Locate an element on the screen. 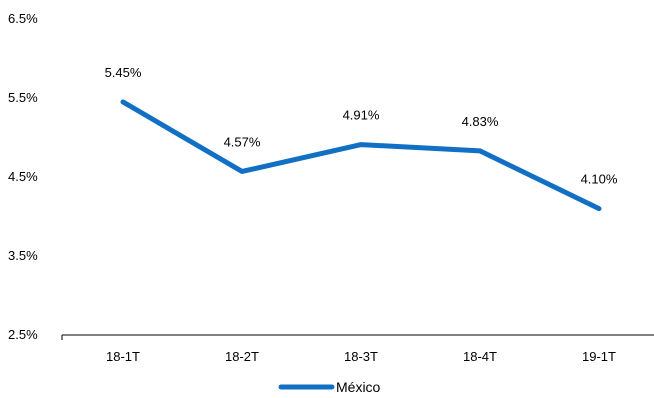 The image size is (654, 398). data-label: 4.57% is located at coordinates (242, 141).